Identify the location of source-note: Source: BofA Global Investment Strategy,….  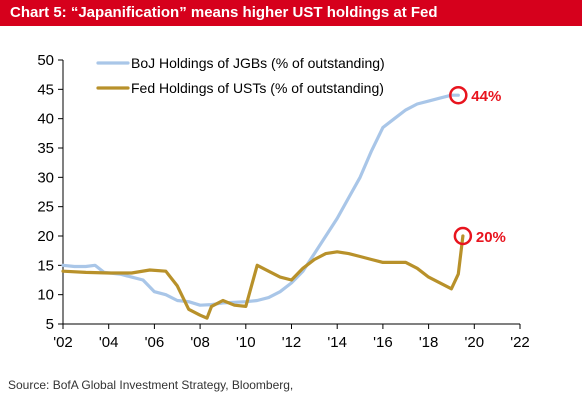
(151, 385).